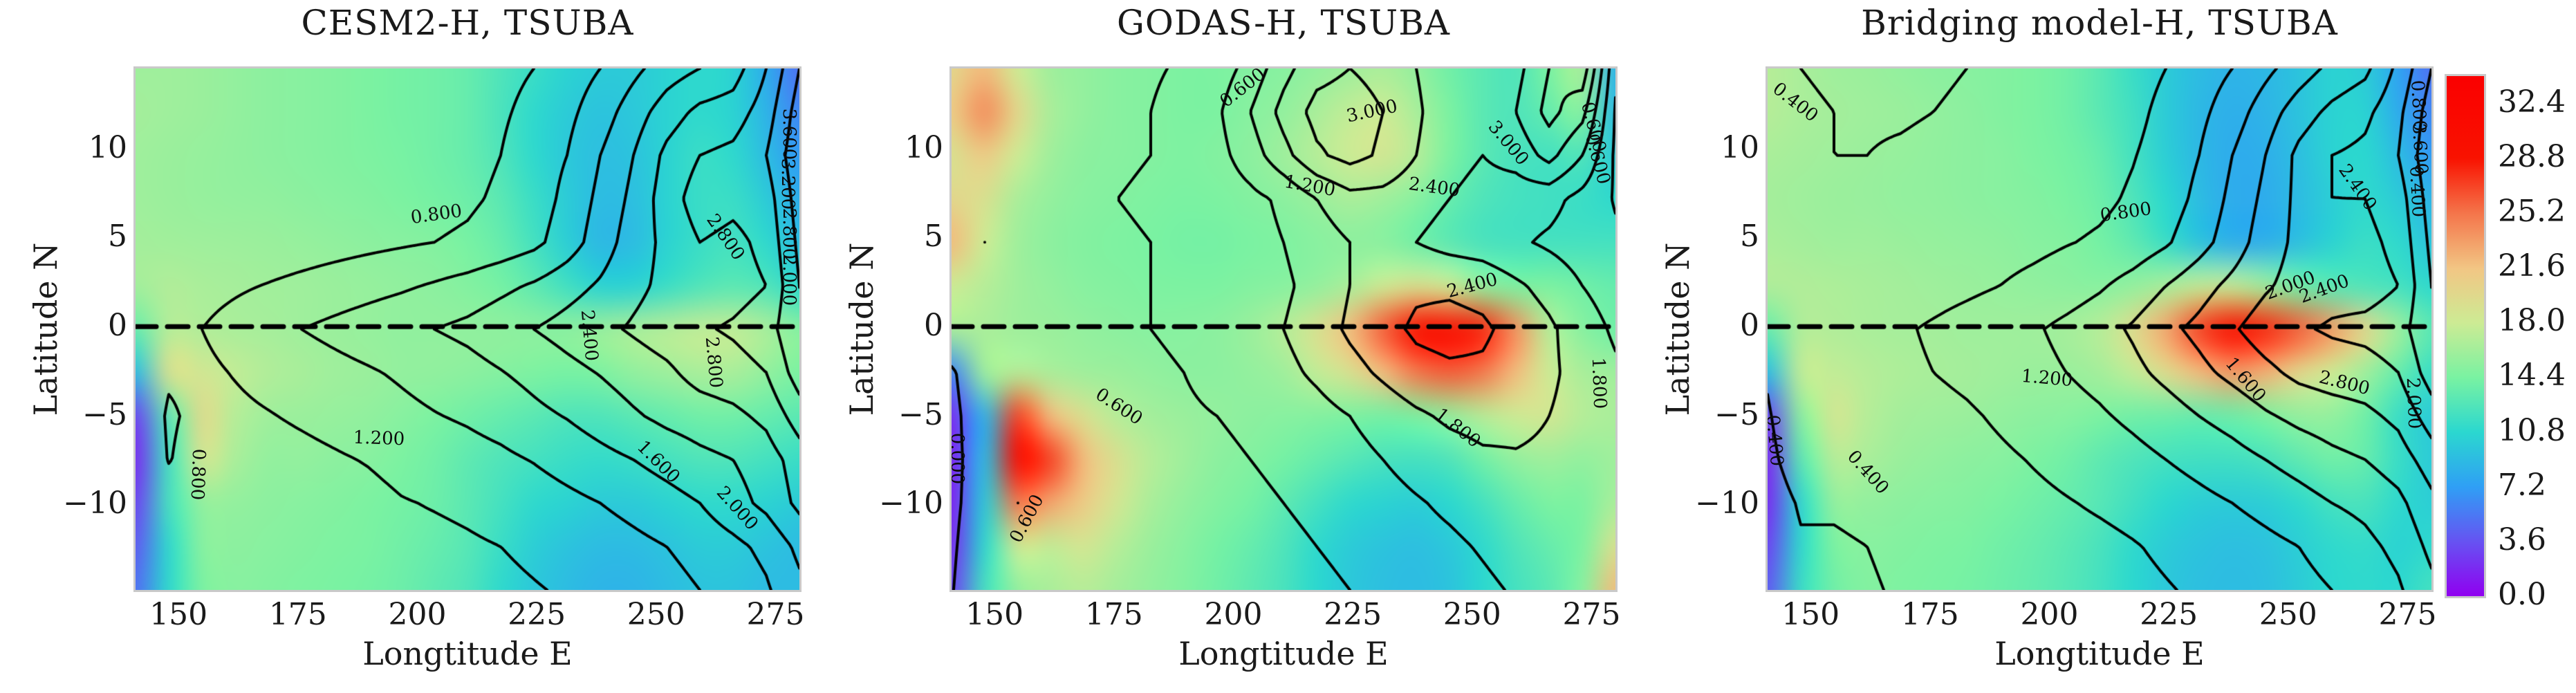 The image size is (2576, 693). I want to click on contour-label: 0.000, so click(960, 458).